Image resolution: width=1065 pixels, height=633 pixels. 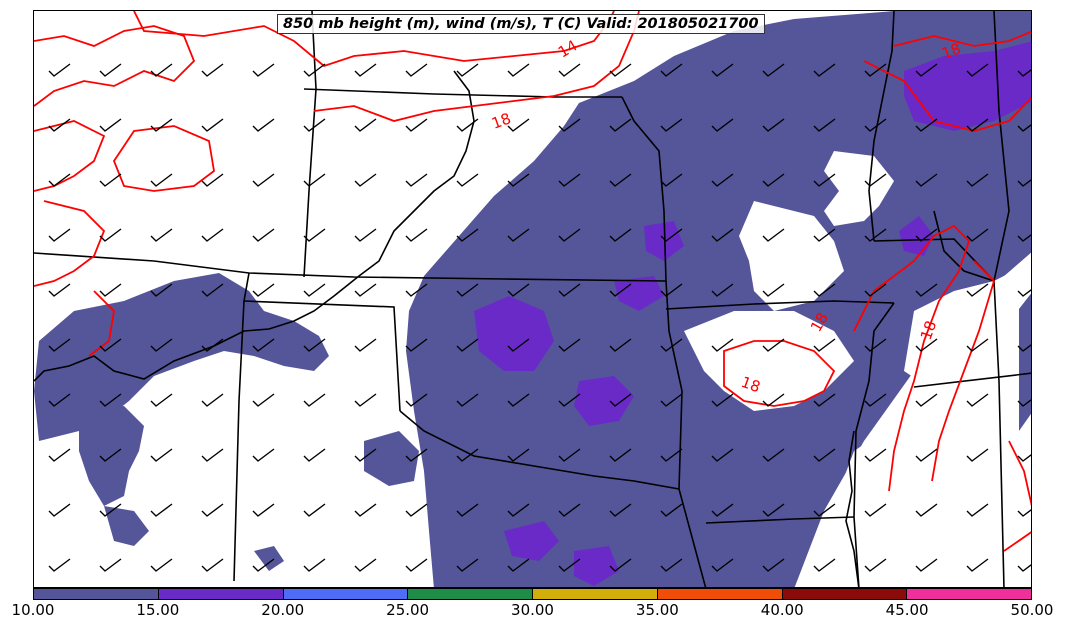 I want to click on colorbar-tick-label: 35.00, so click(x=657, y=610).